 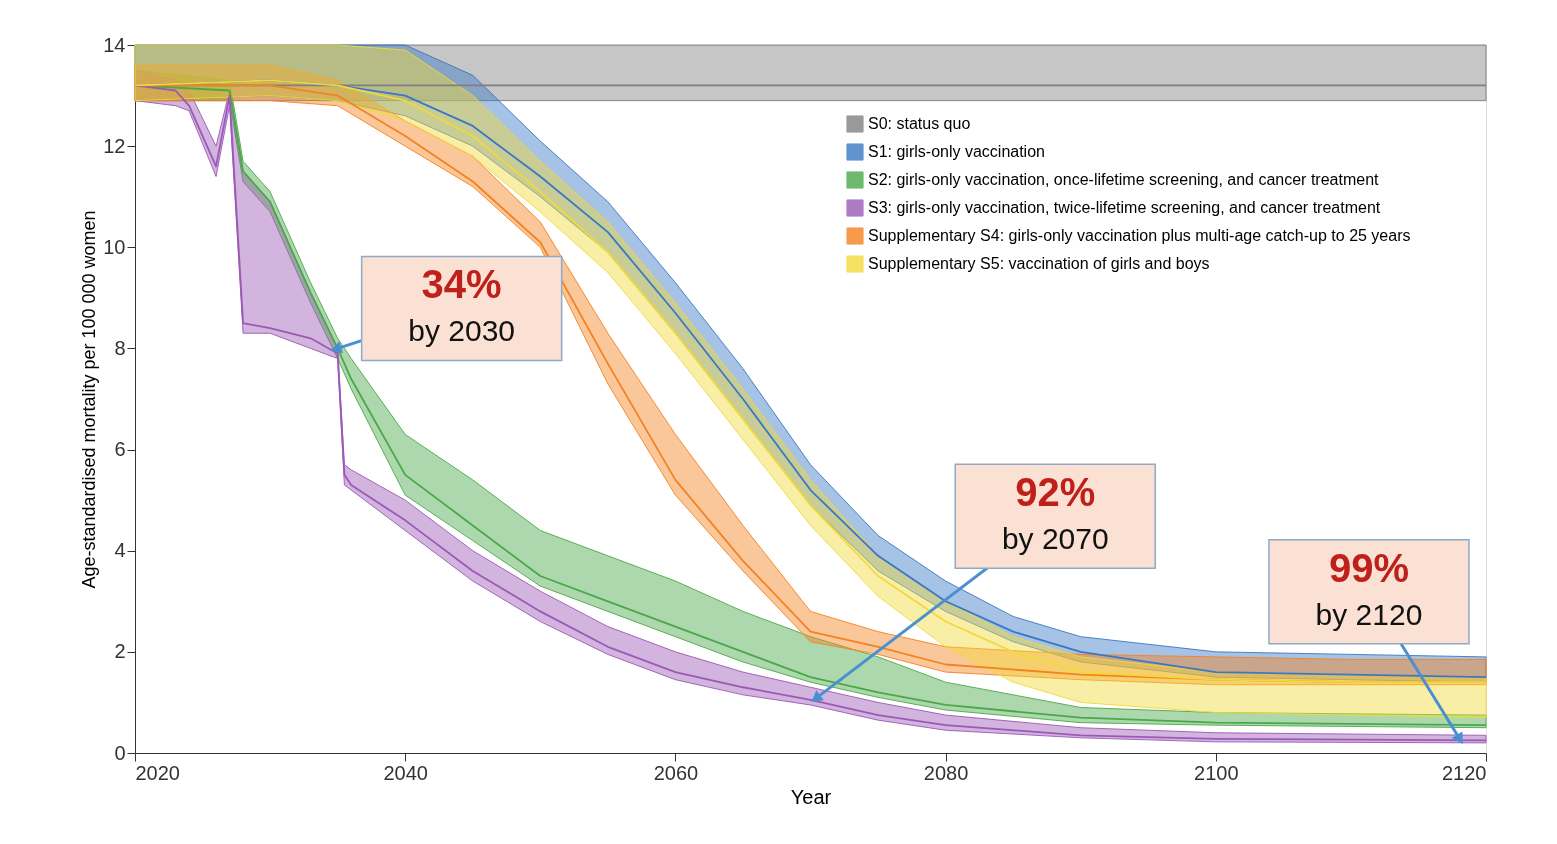 I want to click on y-tick-label: 14, so click(x=114, y=44).